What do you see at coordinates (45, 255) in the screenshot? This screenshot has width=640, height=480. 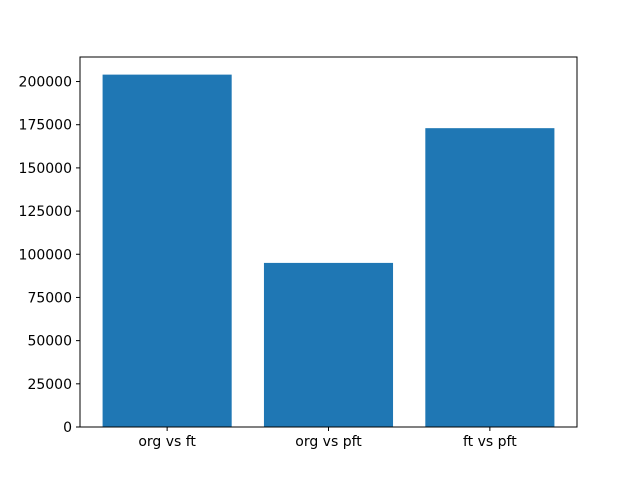 I see `y-tick-label: 100000` at bounding box center [45, 255].